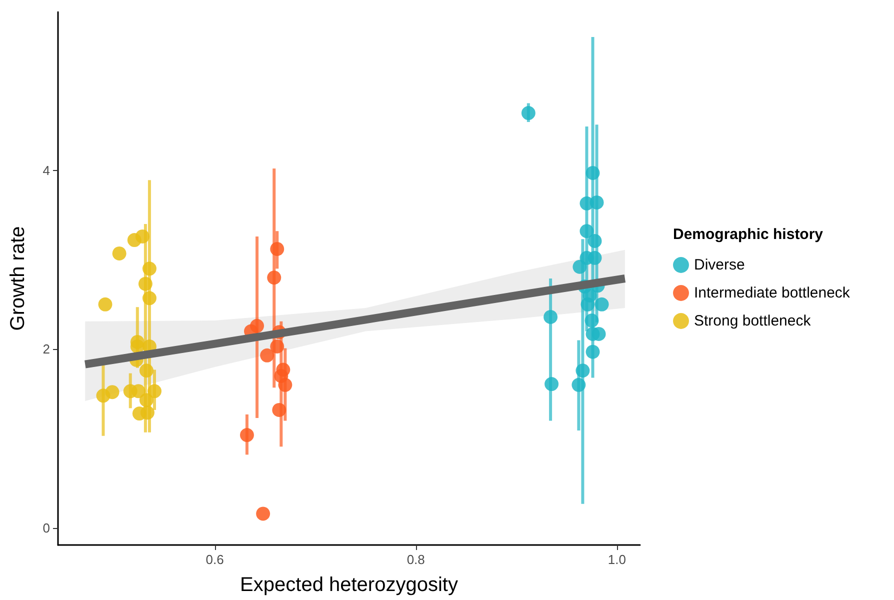 This screenshot has width=894, height=600. I want to click on legend-label: Intermediate bottleneck, so click(772, 293).